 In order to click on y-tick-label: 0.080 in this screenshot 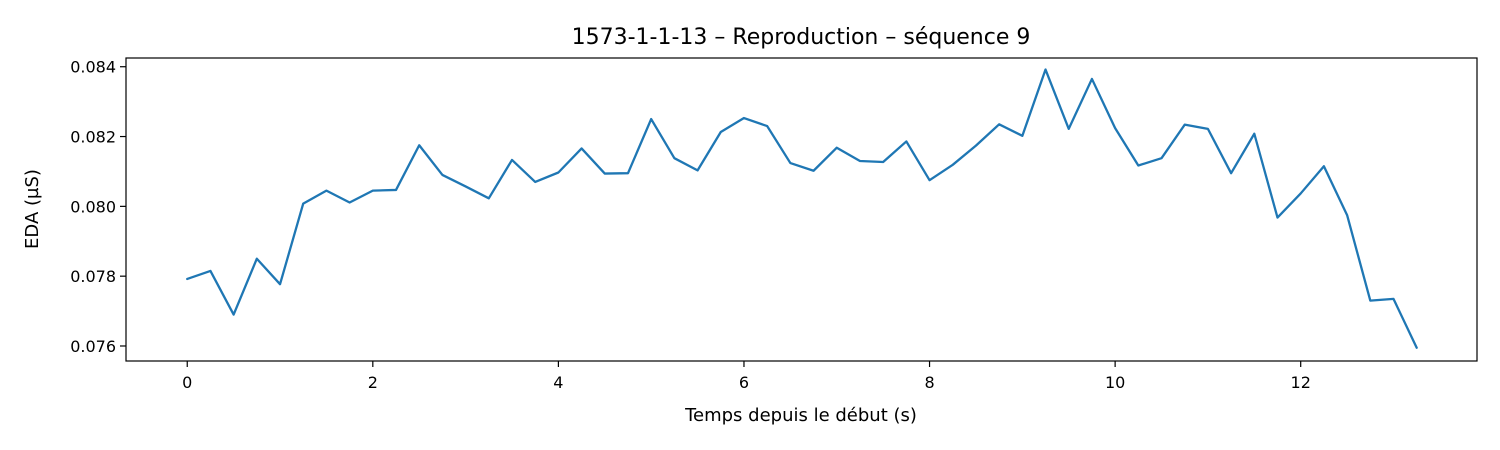, I will do `click(93, 206)`.